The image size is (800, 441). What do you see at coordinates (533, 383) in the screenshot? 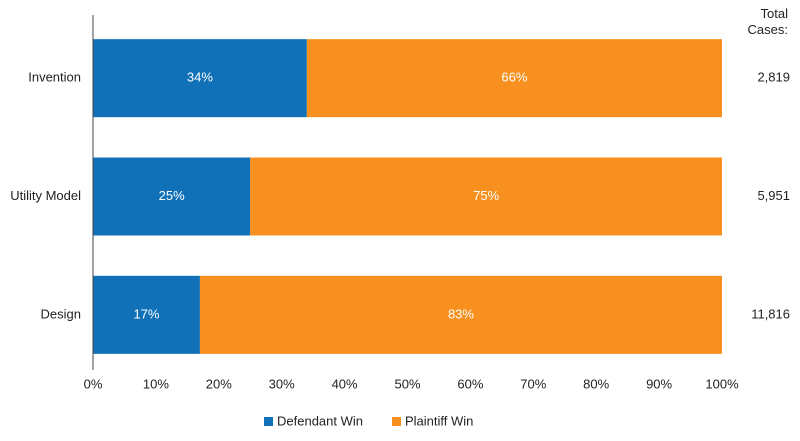
I see `x-tick-label: 70%` at bounding box center [533, 383].